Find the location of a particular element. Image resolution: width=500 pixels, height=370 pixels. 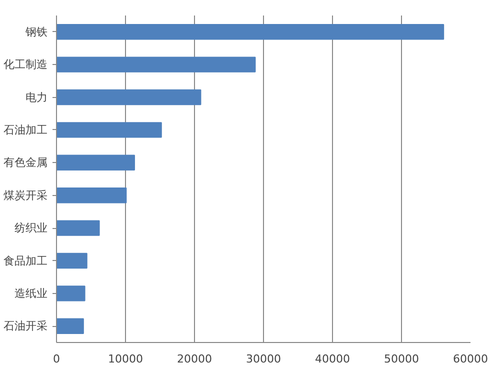

y-tick-label: 钢铁 is located at coordinates (36, 31).